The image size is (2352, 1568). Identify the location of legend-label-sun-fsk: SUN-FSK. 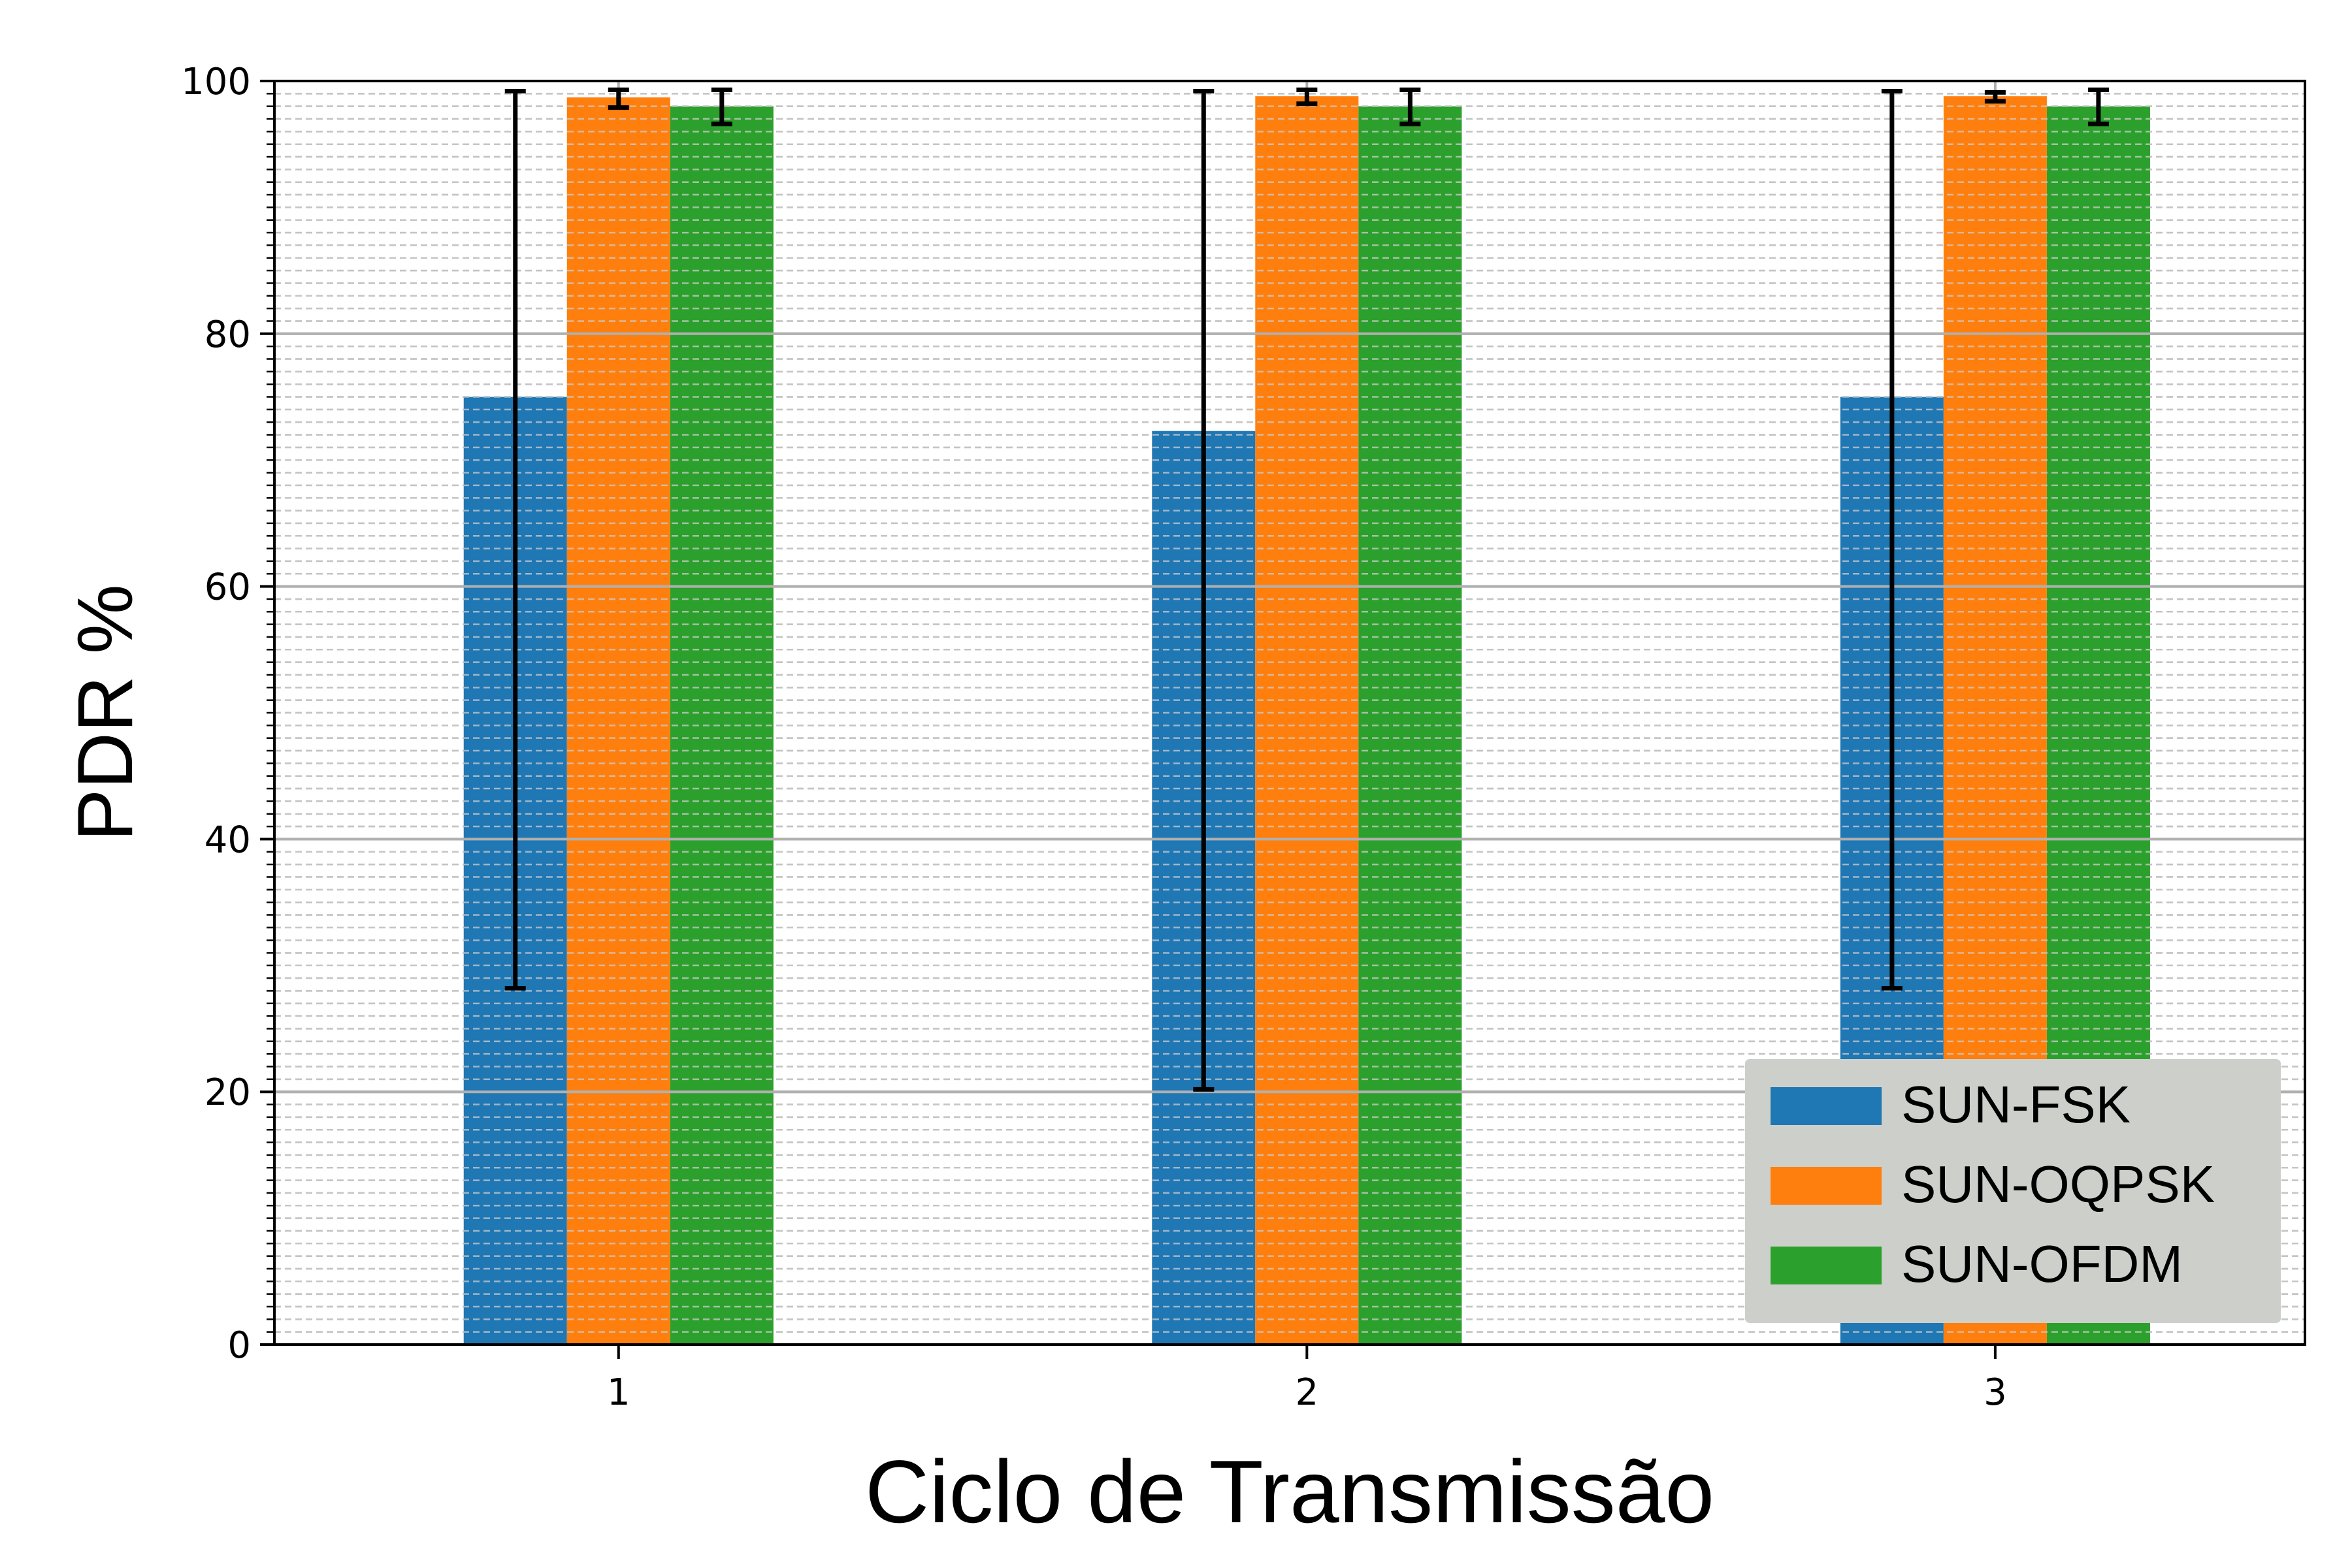
(2016, 1104).